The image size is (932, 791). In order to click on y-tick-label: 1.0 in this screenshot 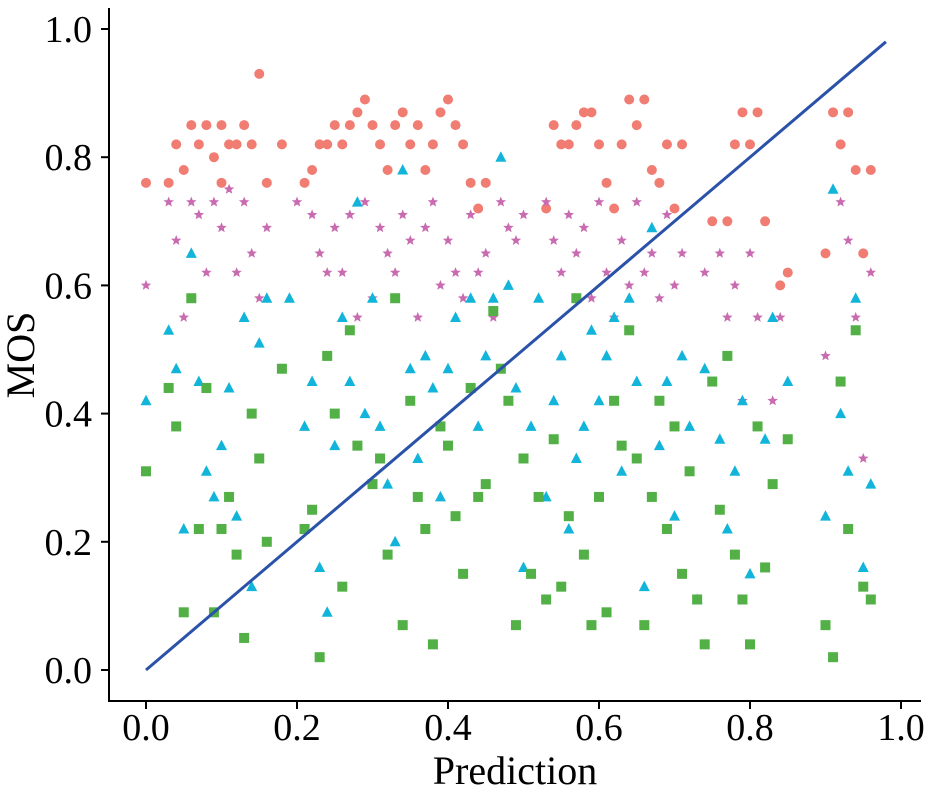, I will do `click(69, 30)`.